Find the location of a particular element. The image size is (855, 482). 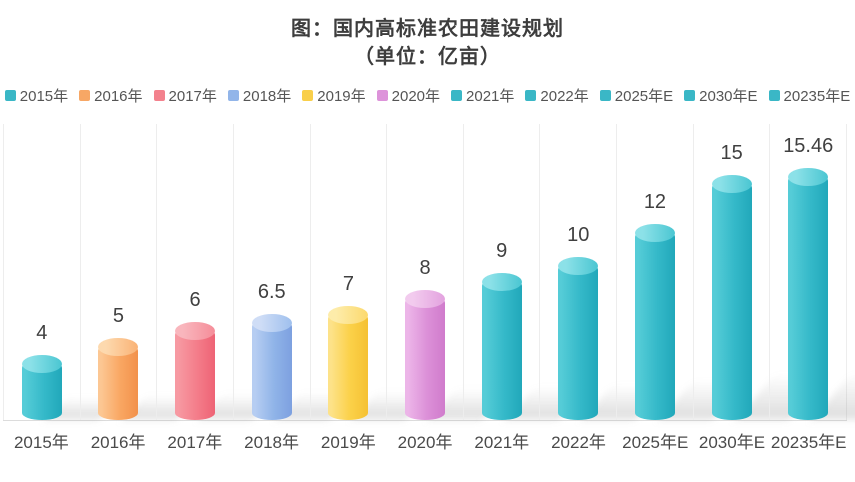

bar-value-label: 4 is located at coordinates (42, 333).